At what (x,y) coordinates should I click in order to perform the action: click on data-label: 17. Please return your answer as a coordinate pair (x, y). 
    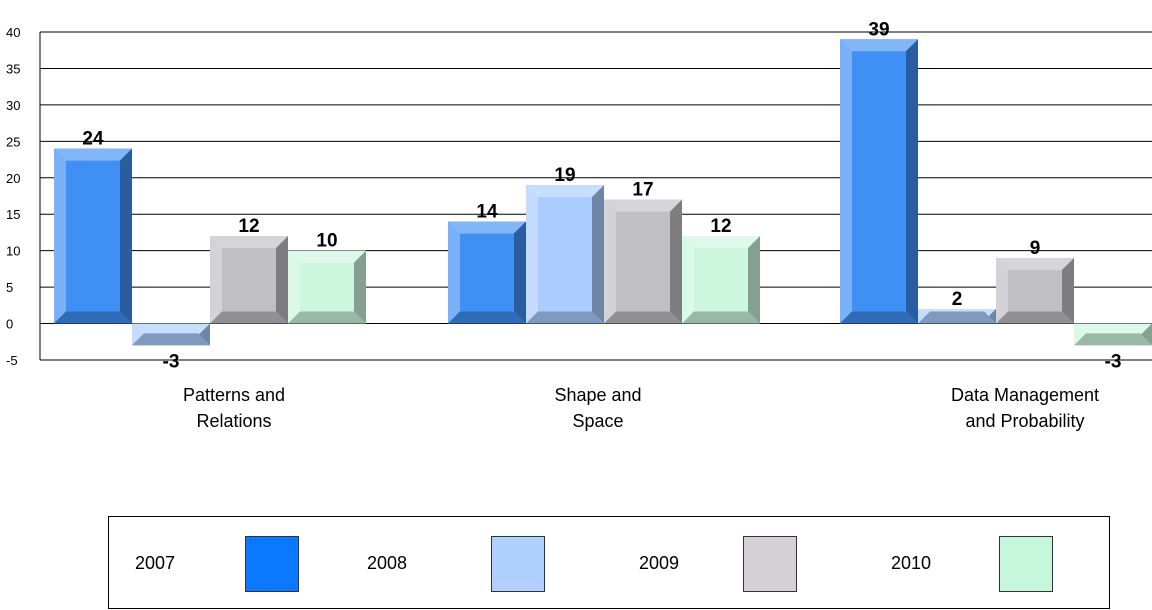
    Looking at the image, I should click on (642, 190).